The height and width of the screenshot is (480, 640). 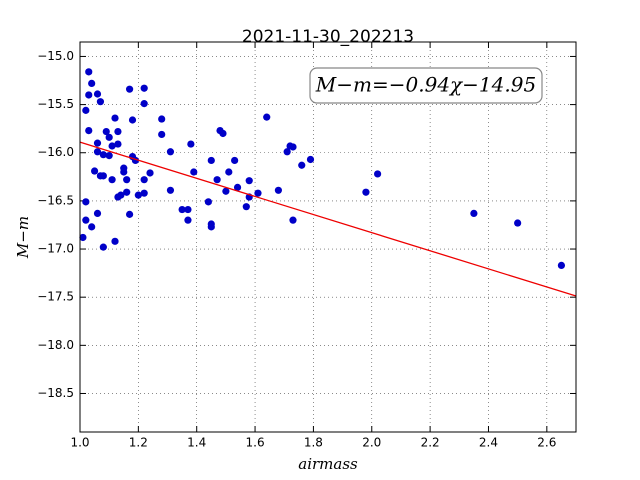 I want to click on annotation-box, so click(x=426, y=85).